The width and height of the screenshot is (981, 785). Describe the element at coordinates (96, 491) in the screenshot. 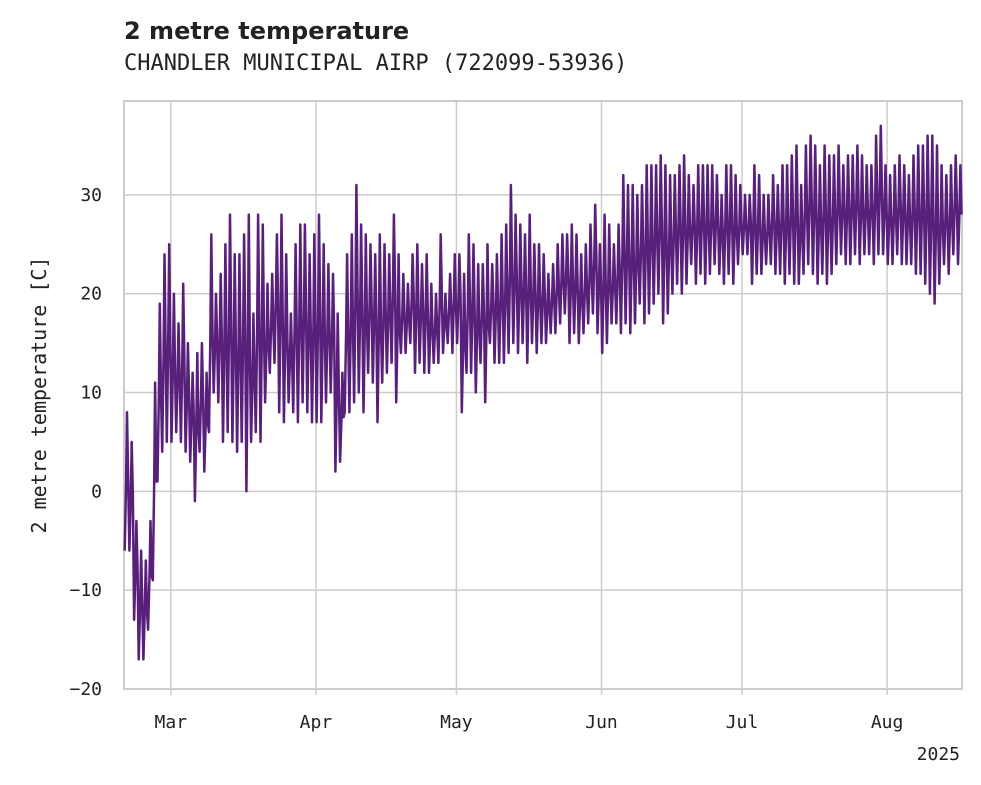

I see `y-tick-label: 0` at that location.